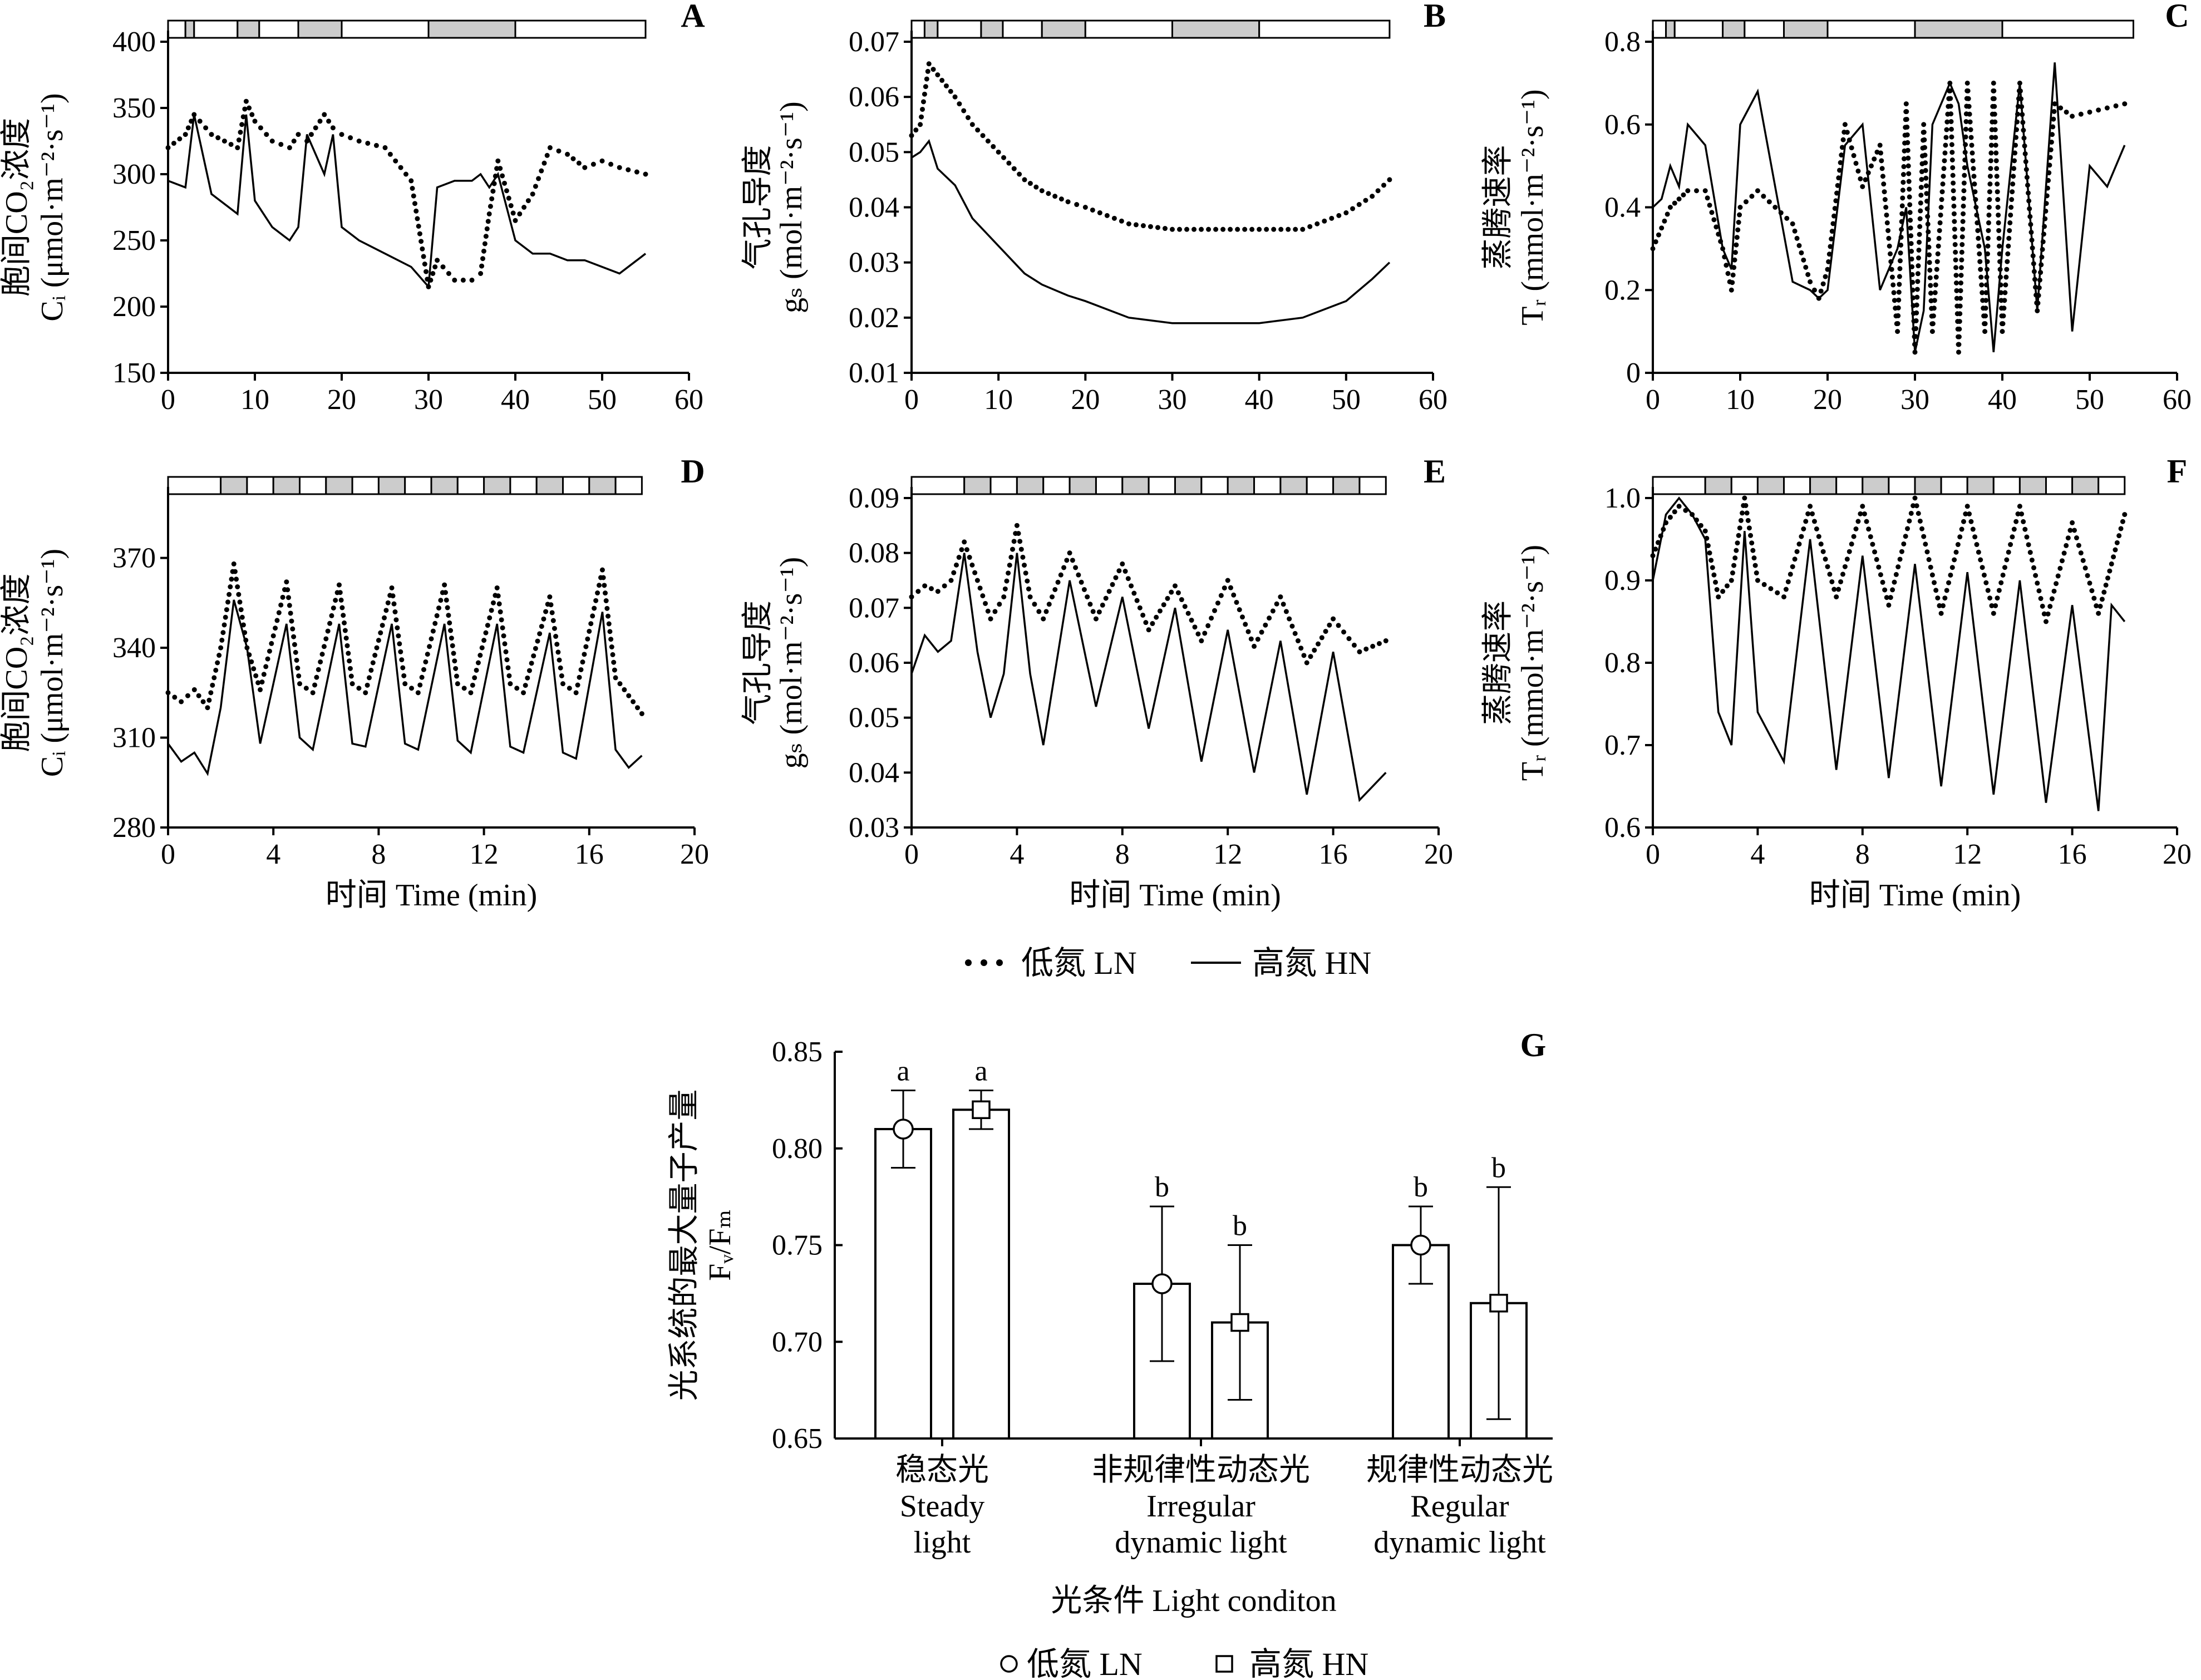 The height and width of the screenshot is (1680, 2201). What do you see at coordinates (1533, 207) in the screenshot?
I see `y-axis-label-en: Tᵣ (mmol·m⁻²·s⁻¹)` at bounding box center [1533, 207].